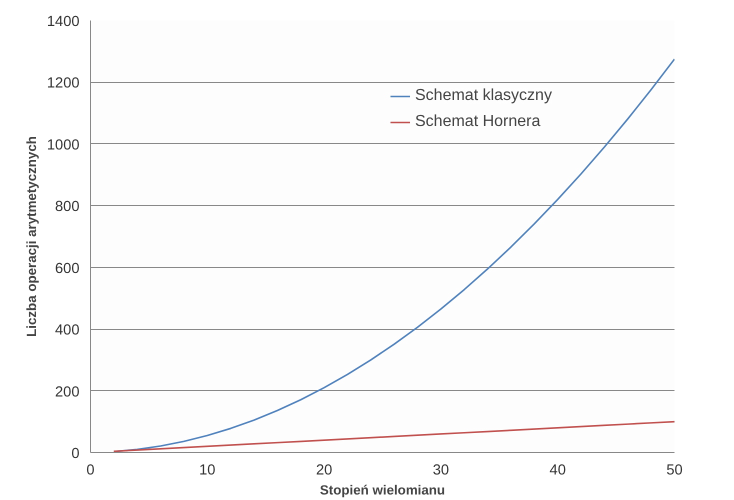 This screenshot has width=734, height=500. What do you see at coordinates (67, 330) in the screenshot?
I see `y-tick-label: 400` at bounding box center [67, 330].